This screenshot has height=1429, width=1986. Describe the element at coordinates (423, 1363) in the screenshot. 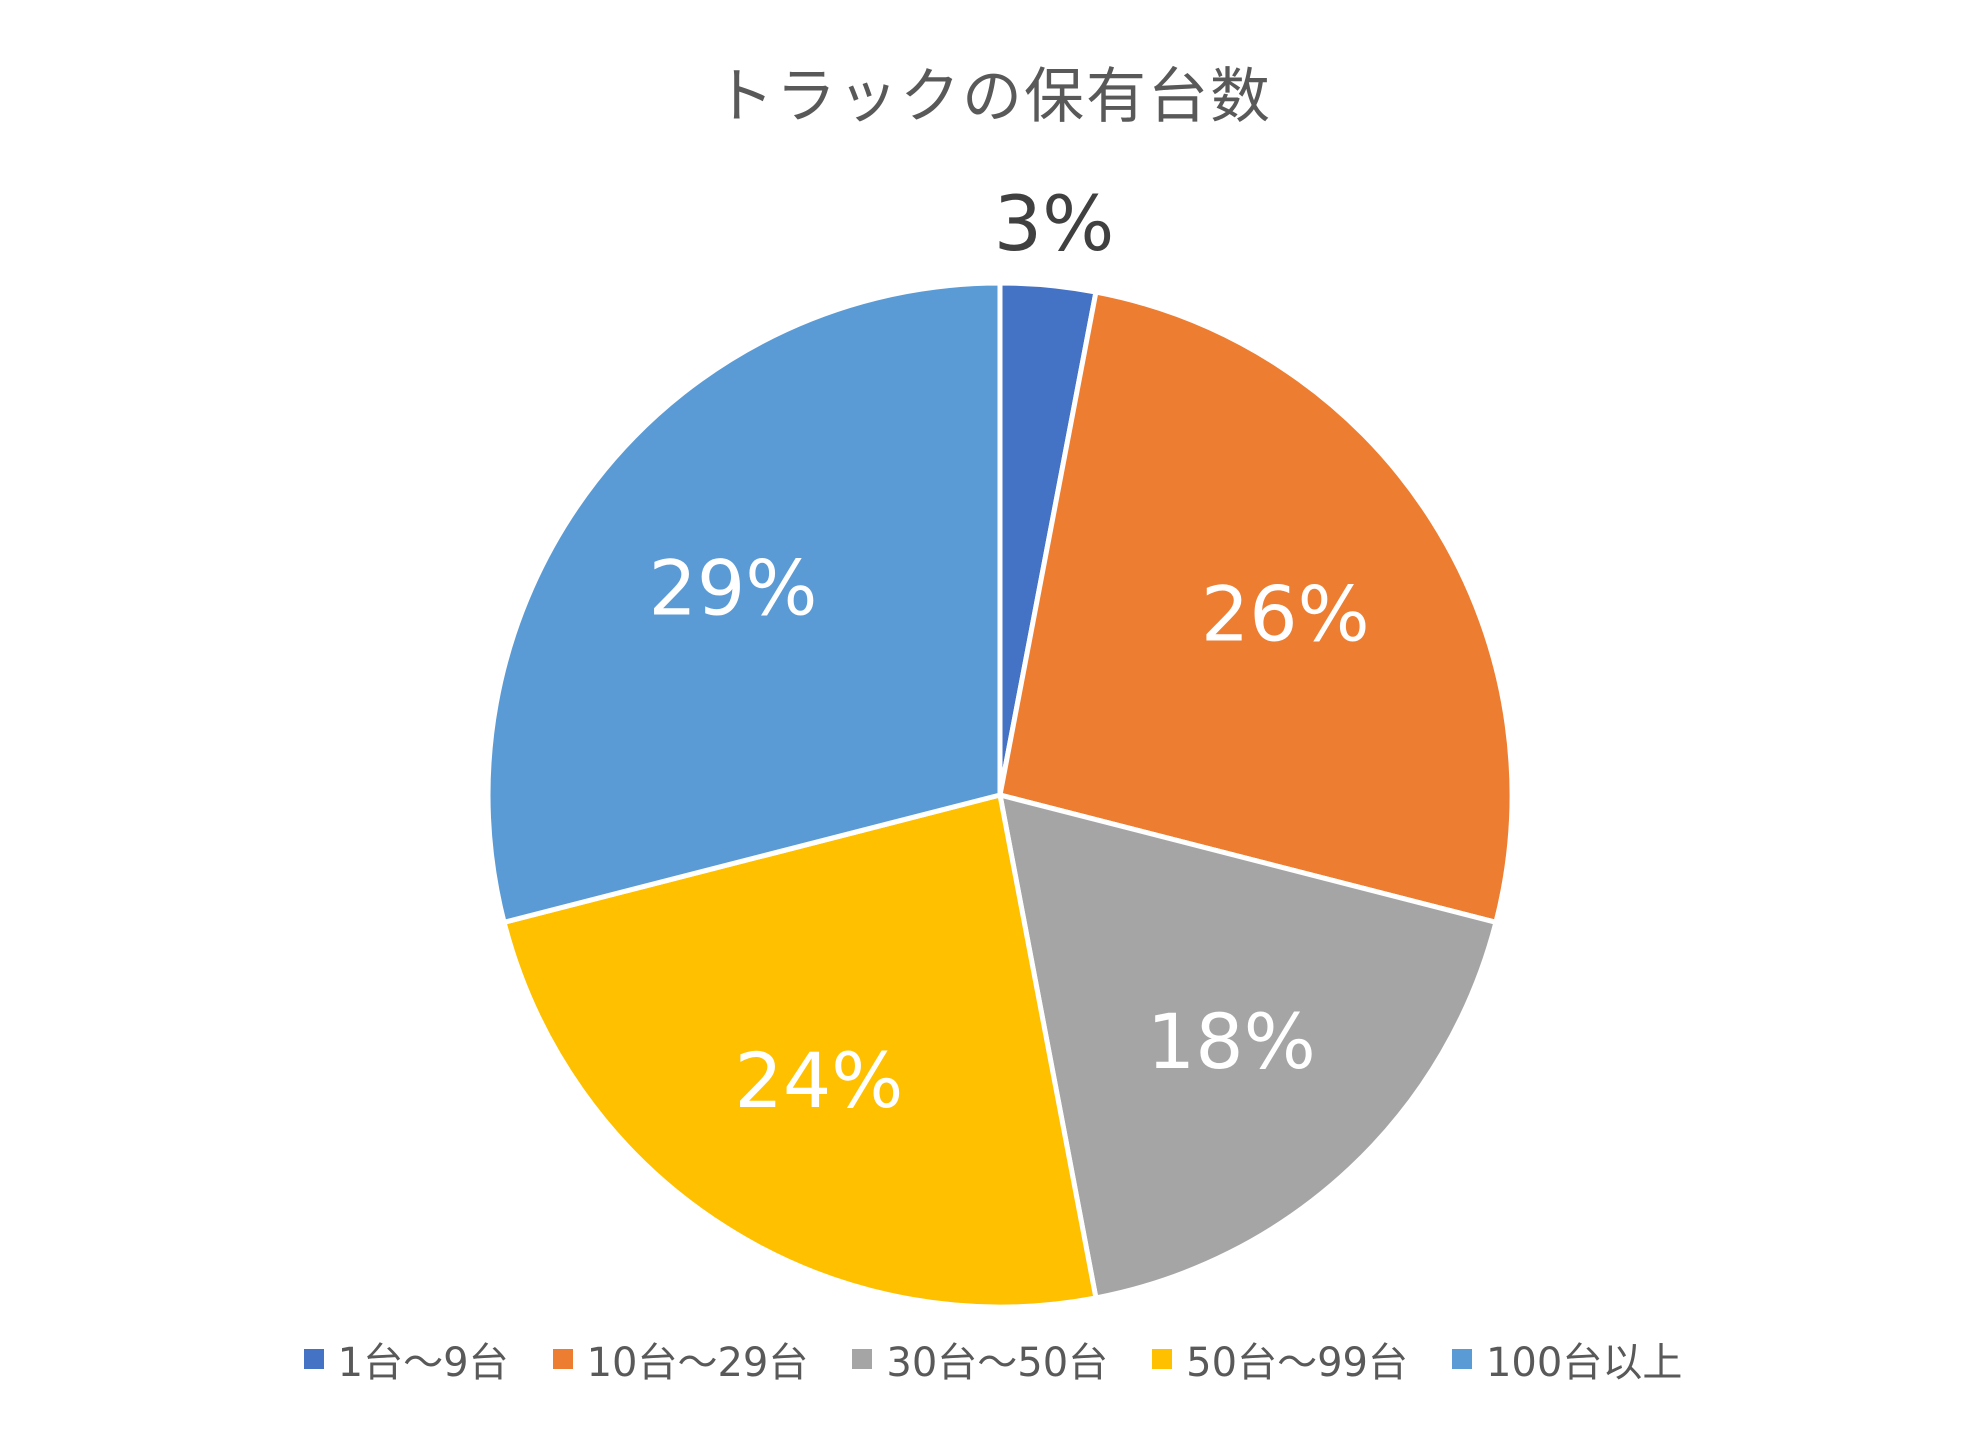

I see `legend-label: 1台～9台` at that location.